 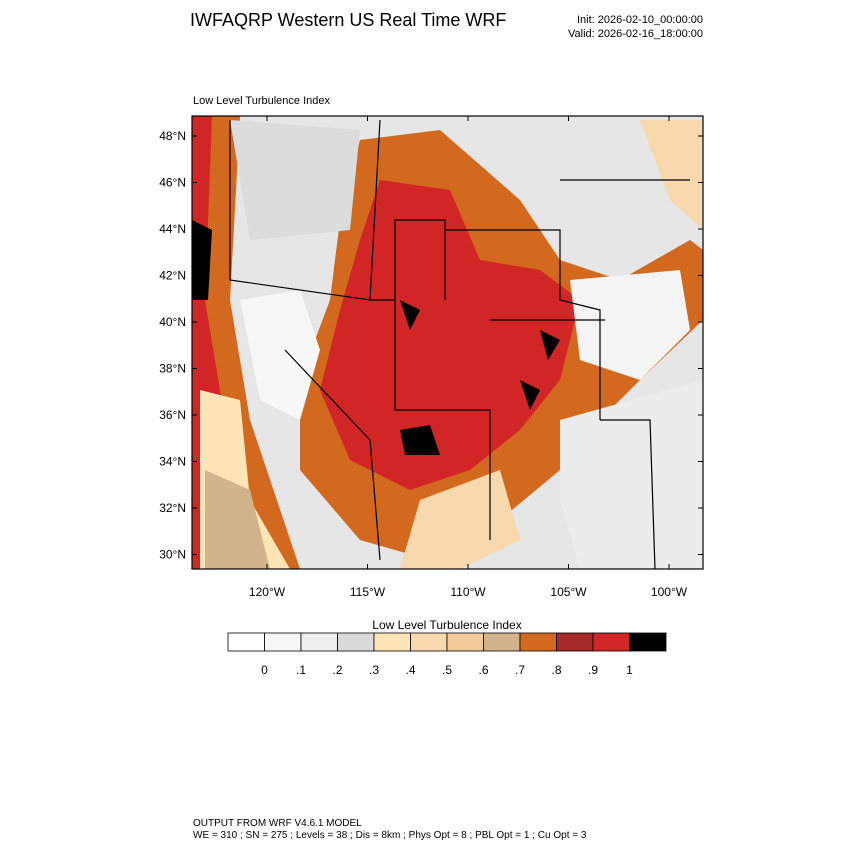 What do you see at coordinates (410, 670) in the screenshot?
I see `colorbar-label: .4` at bounding box center [410, 670].